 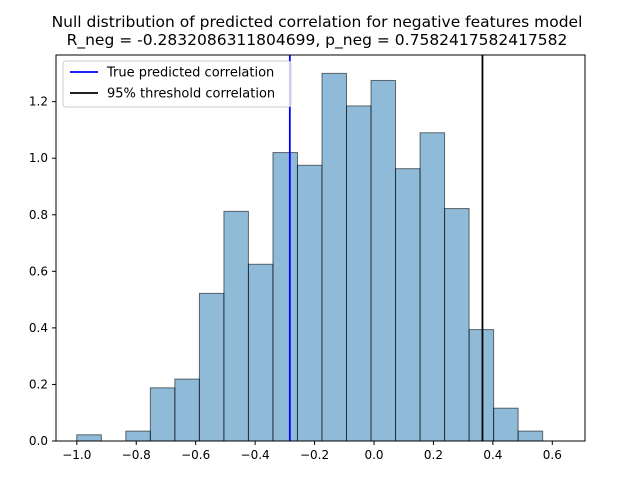 What do you see at coordinates (195, 455) in the screenshot?
I see `x-tick-label: −0.6` at bounding box center [195, 455].